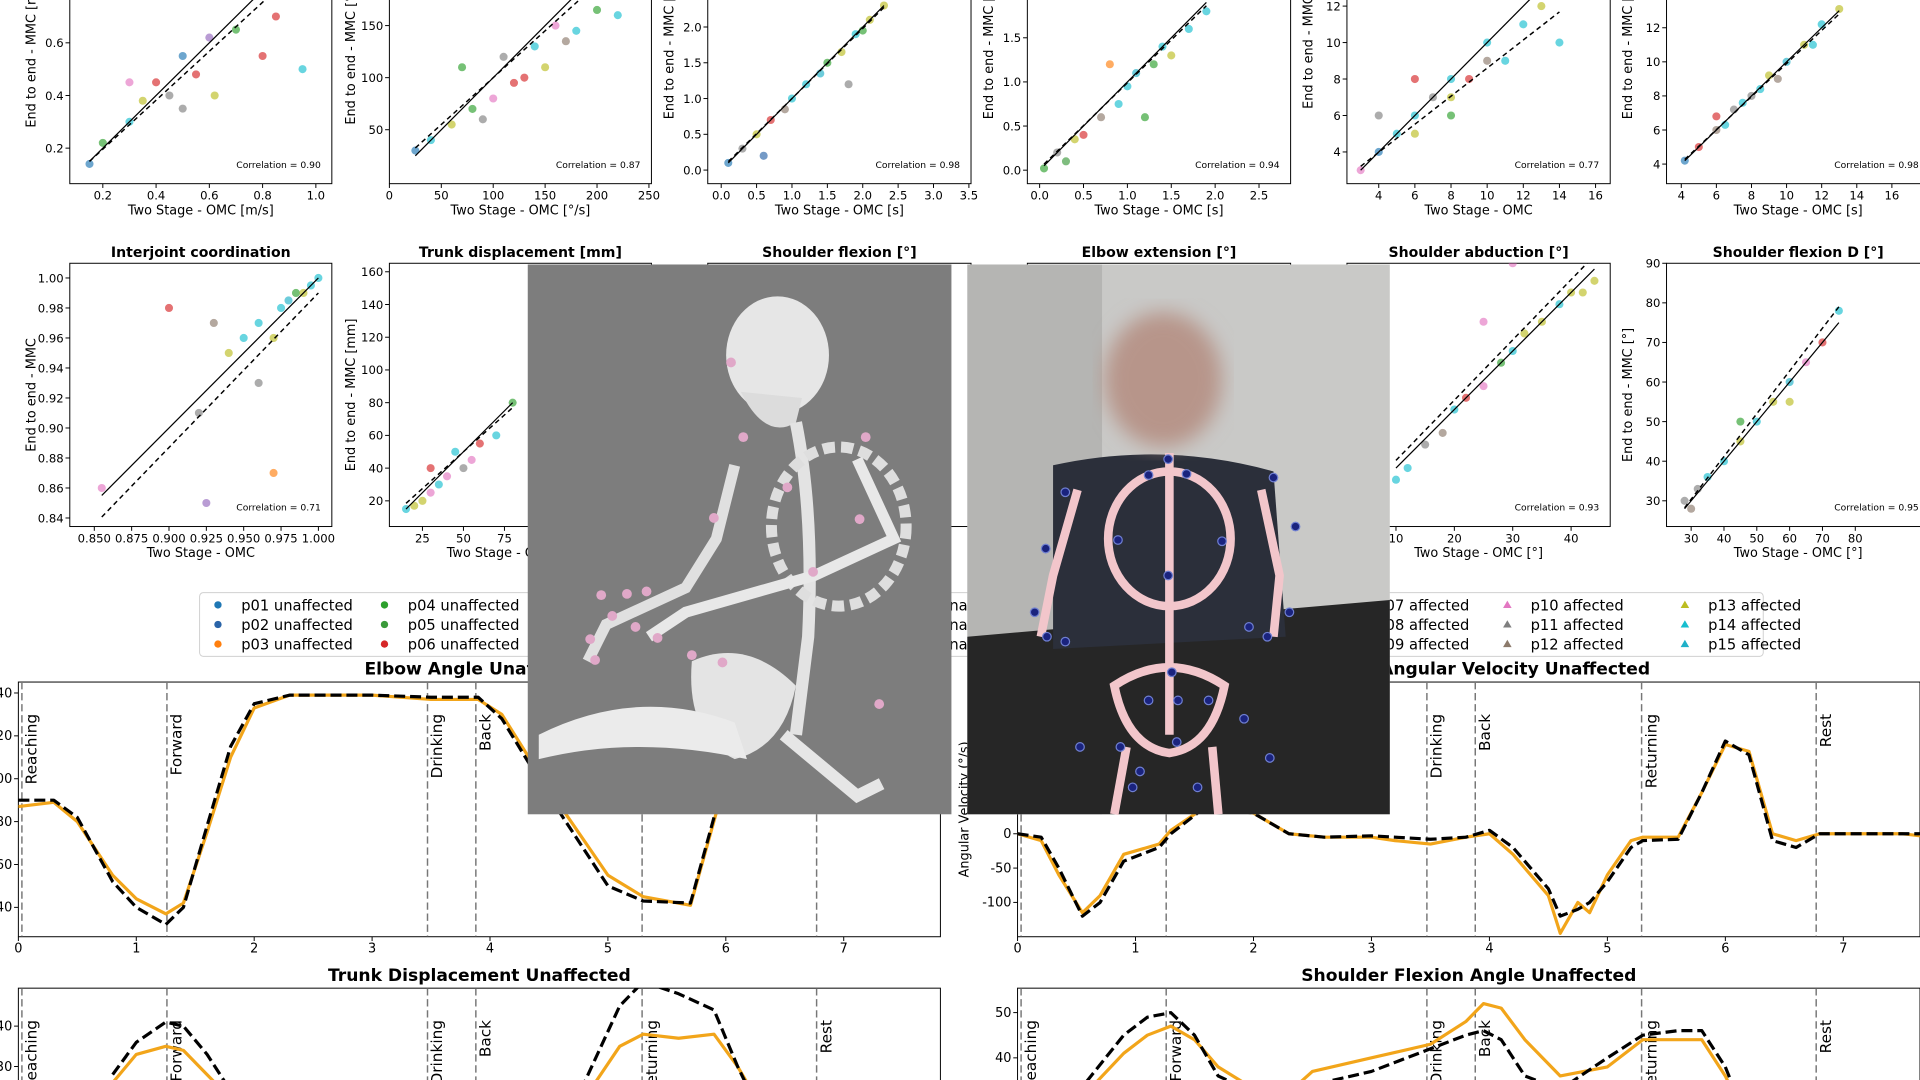 This screenshot has width=1920, height=1080. Describe the element at coordinates (1215, 196) in the screenshot. I see `x-tick-label: 2.0` at that location.